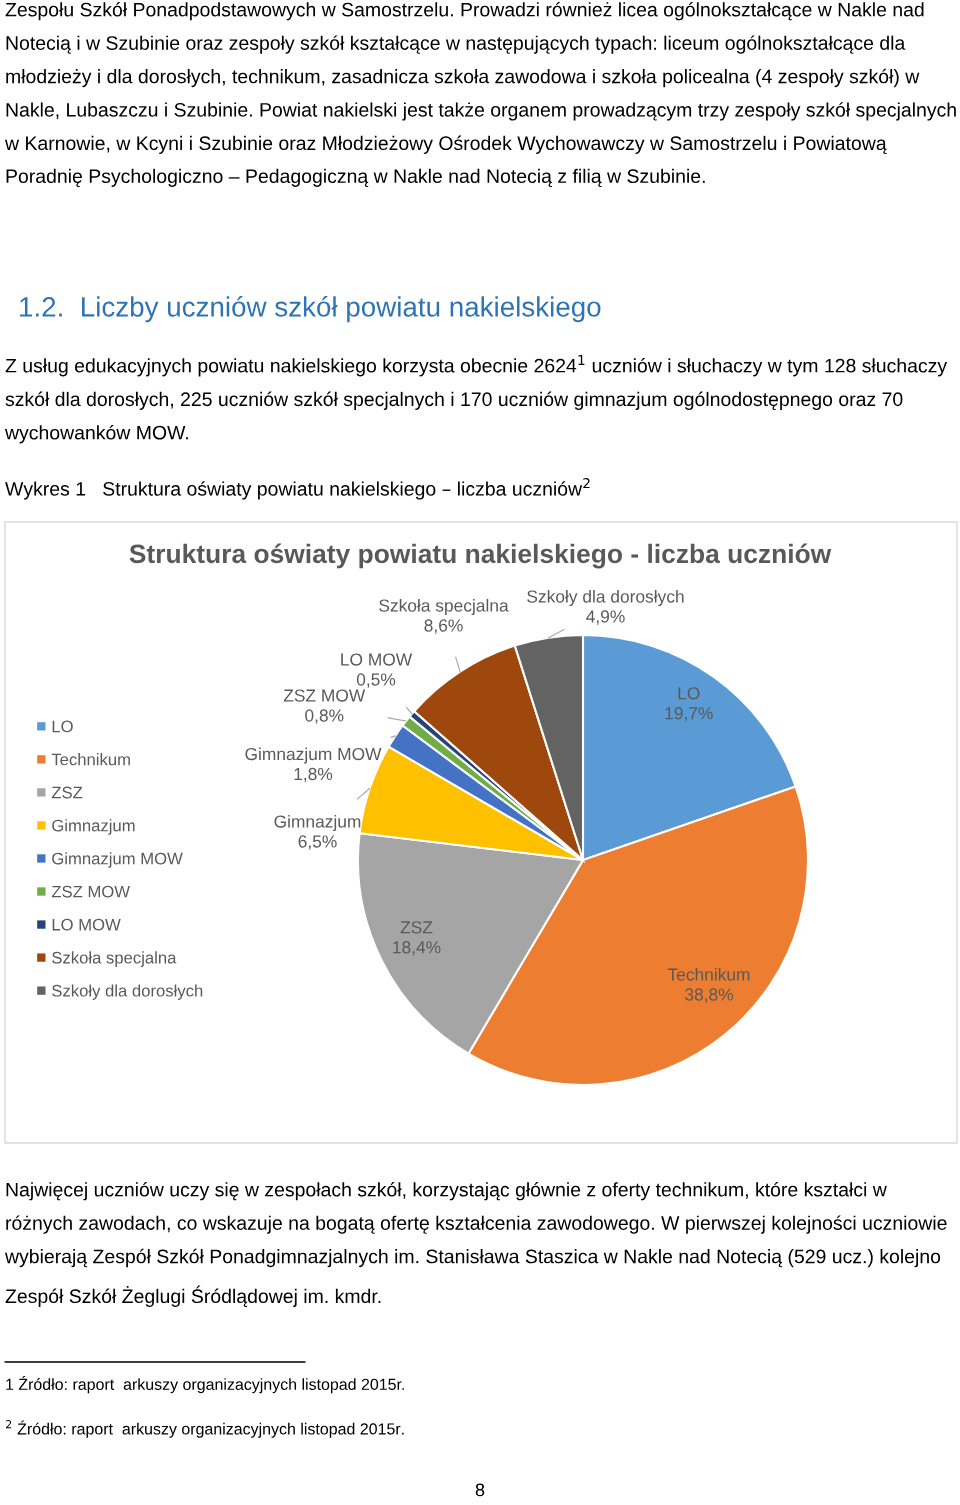 This screenshot has height=1505, width=960. What do you see at coordinates (480, 1490) in the screenshot?
I see `text: 8` at bounding box center [480, 1490].